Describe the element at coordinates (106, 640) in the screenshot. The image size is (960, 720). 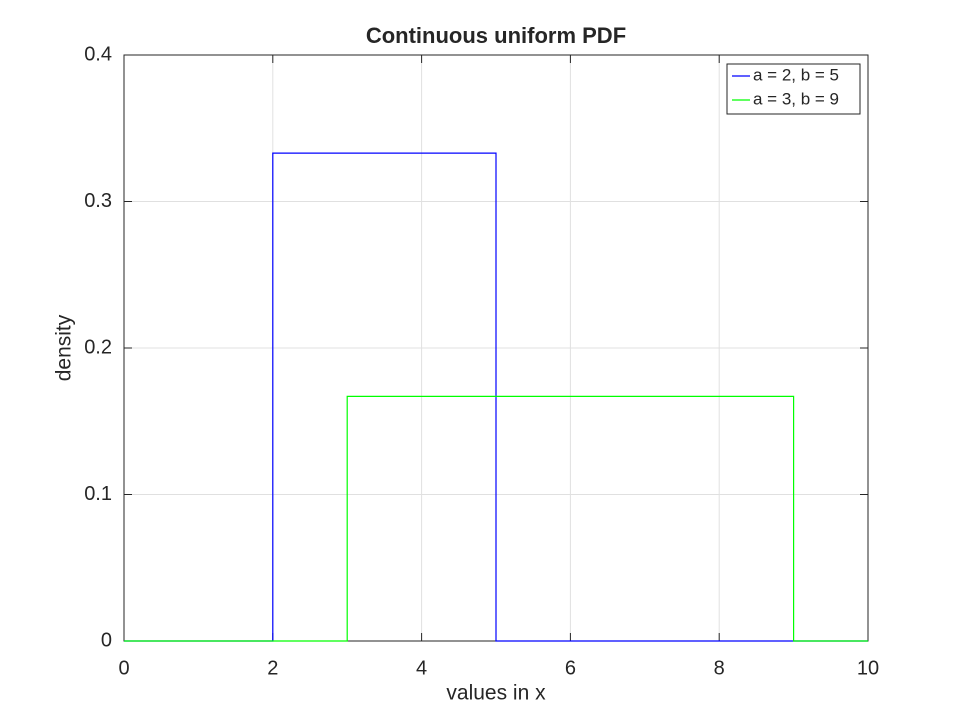
I see `y-tick-label: 0` at that location.